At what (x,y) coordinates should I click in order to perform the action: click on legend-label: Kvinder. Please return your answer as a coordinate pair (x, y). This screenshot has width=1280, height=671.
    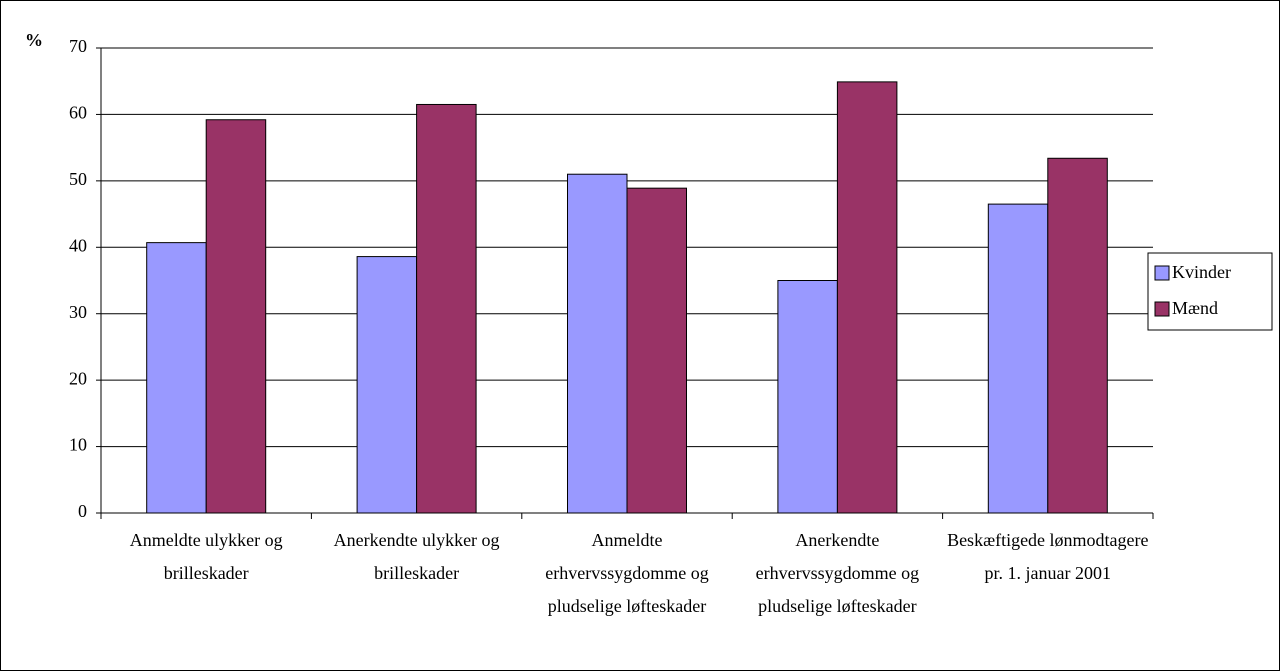
    Looking at the image, I should click on (1201, 272).